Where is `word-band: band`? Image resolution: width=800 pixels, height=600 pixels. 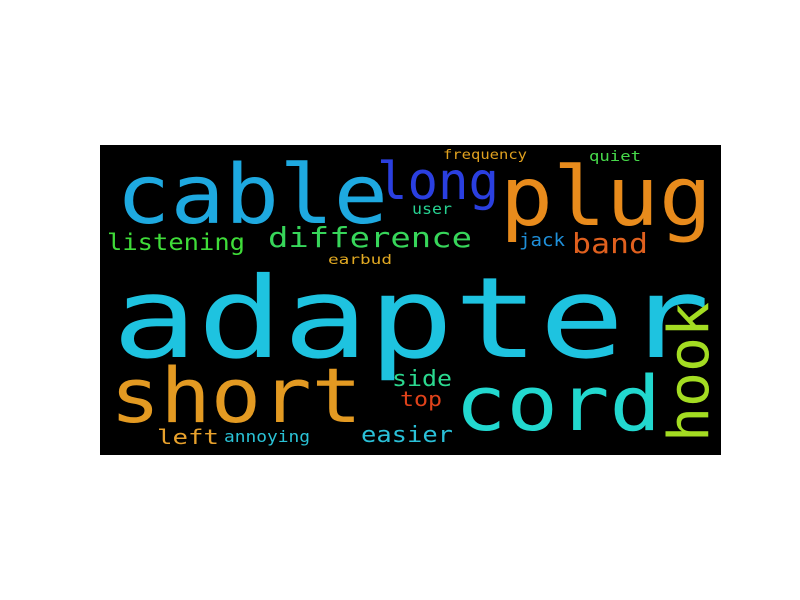 word-band: band is located at coordinates (610, 243).